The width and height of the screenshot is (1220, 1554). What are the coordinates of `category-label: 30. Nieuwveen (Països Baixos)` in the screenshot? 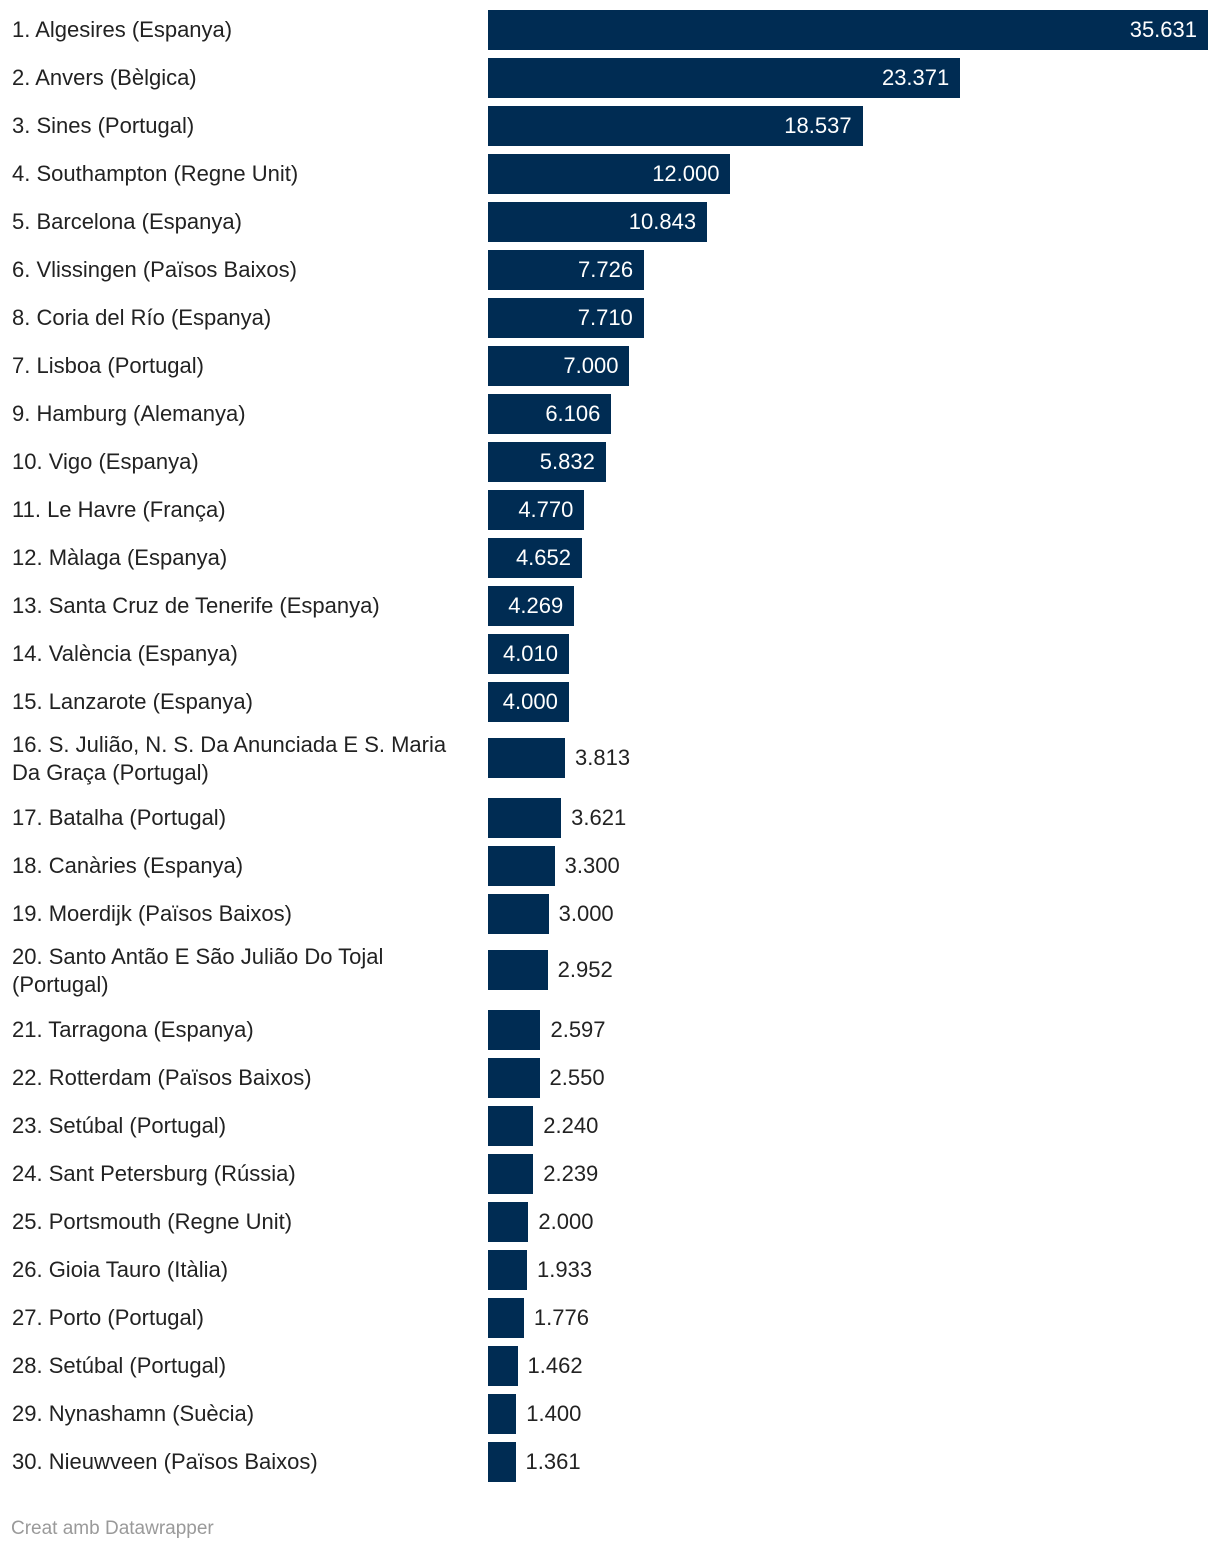 It's located at (165, 1461).